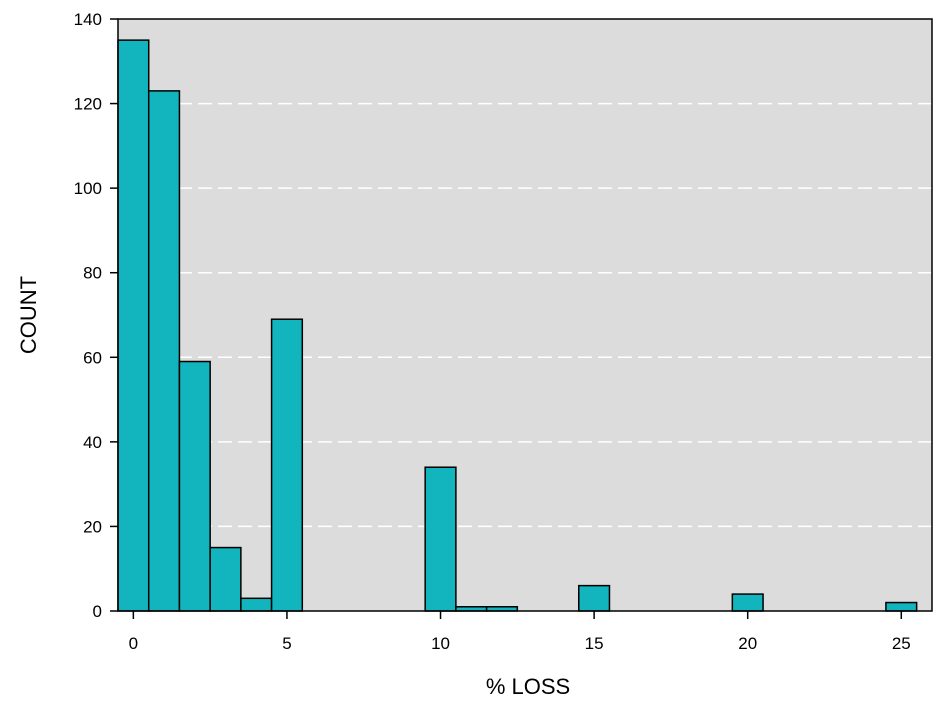  Describe the element at coordinates (97, 611) in the screenshot. I see `y-tick-label: 0` at that location.